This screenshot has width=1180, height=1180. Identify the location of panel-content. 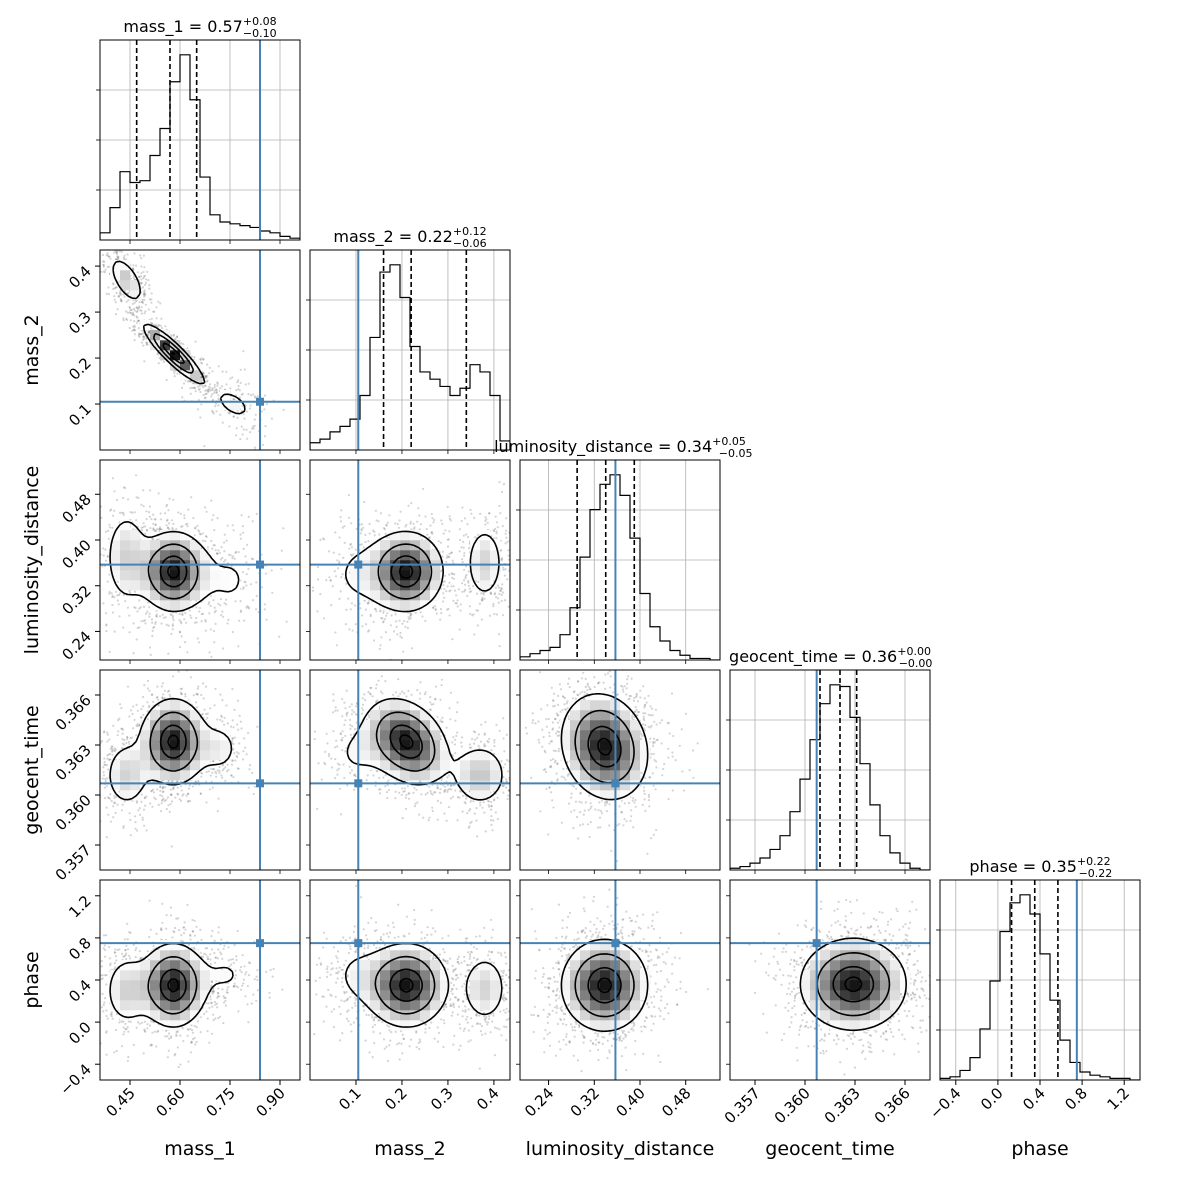
(410, 560).